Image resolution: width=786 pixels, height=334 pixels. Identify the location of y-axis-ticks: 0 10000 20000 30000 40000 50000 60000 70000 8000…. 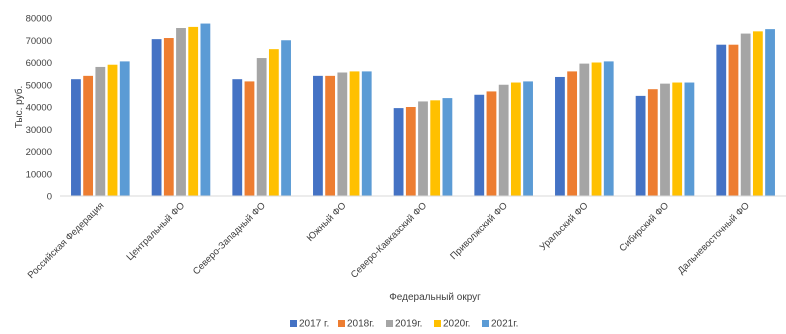
(39, 108).